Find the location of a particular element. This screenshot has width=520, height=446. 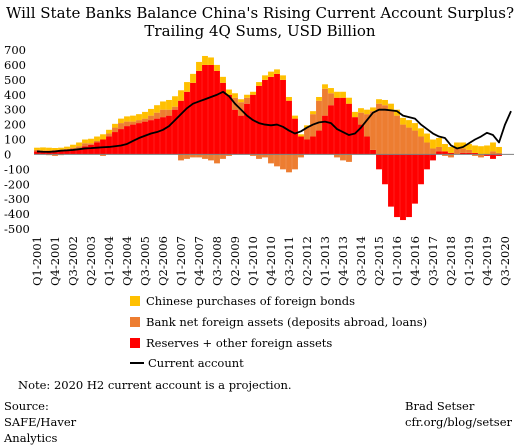

x-tick-label: Q4-2013 is located at coordinates (343, 261).